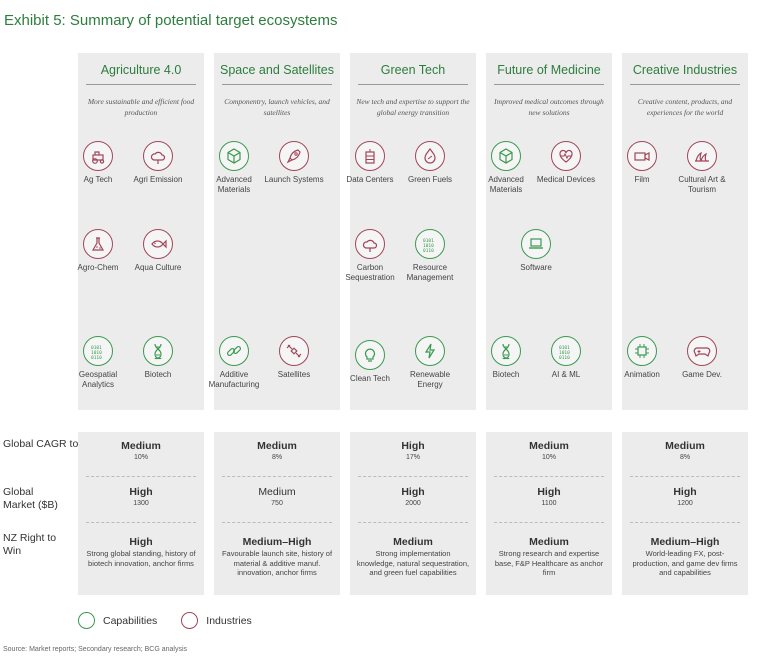 This screenshot has height=661, width=768. I want to click on cagr-cell: Medium 8%, so click(685, 451).